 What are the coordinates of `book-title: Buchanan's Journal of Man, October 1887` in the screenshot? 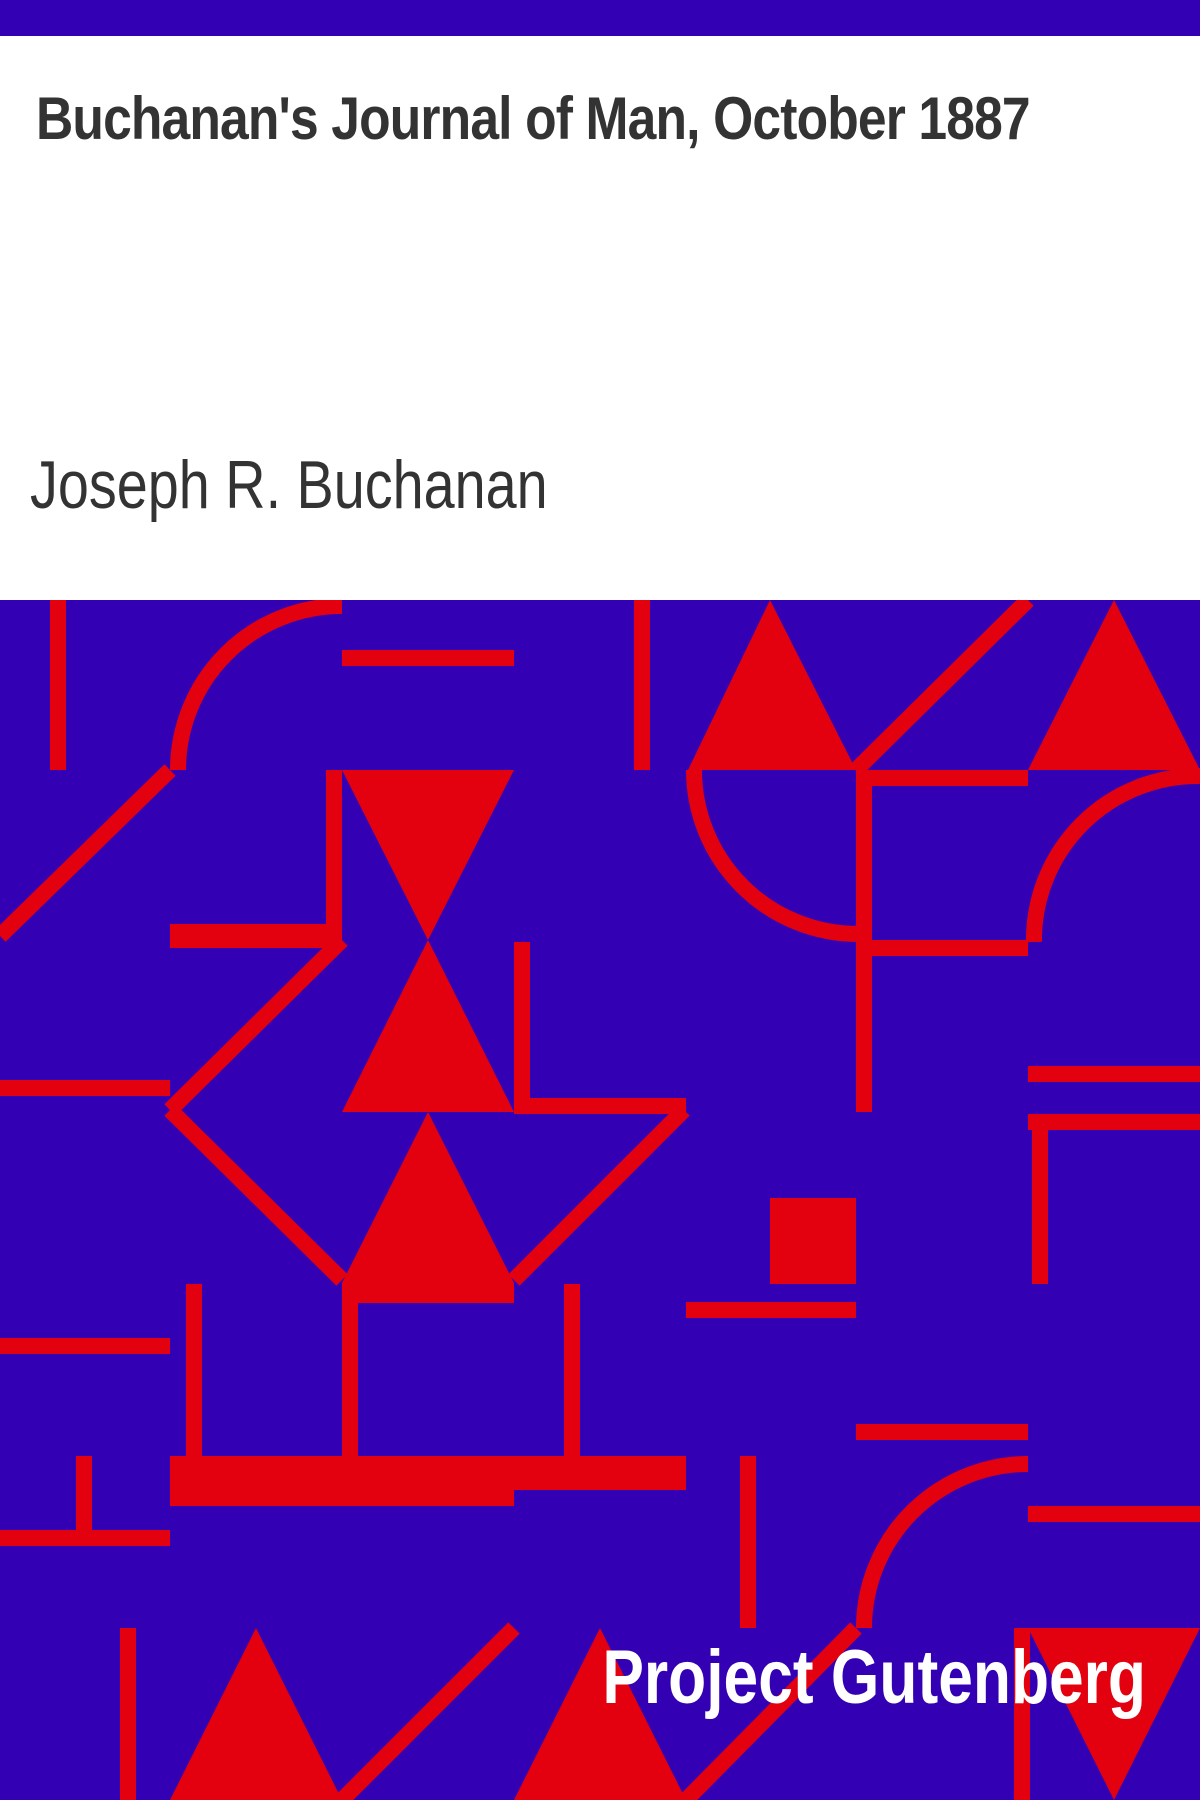 It's located at (533, 118).